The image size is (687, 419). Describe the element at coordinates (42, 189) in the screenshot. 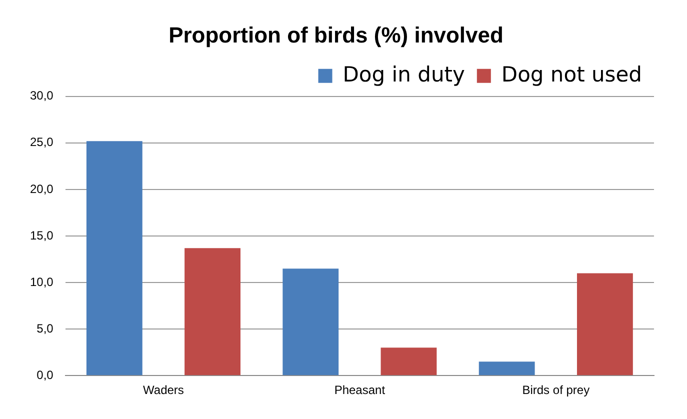

I see `y-tick-label: 20,0` at that location.